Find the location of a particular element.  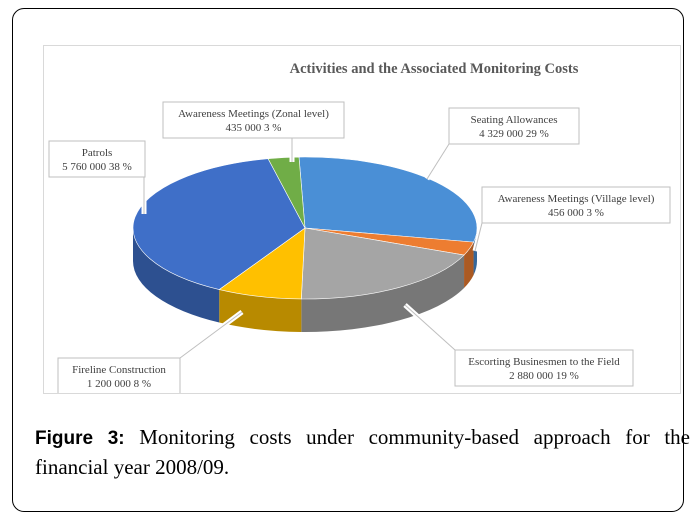

data-label-value-2: 2 880 000 19 % is located at coordinates (544, 376).